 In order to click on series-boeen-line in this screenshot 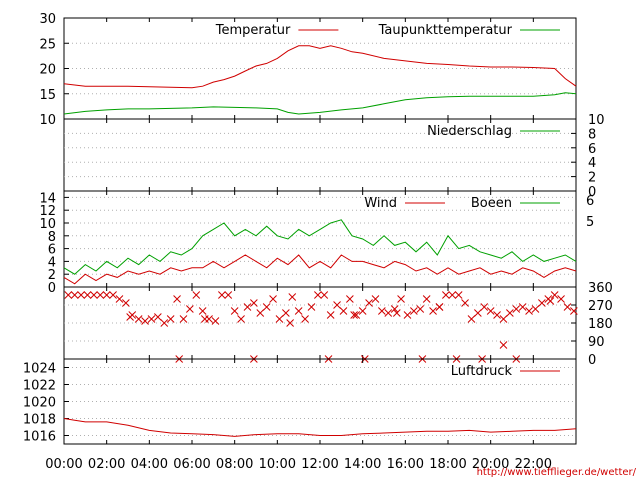, I will do `click(320, 247)`.